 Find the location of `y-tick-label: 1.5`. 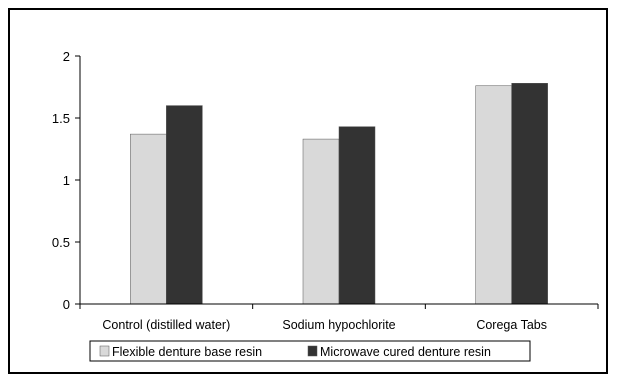

y-tick-label: 1.5 is located at coordinates (61, 118).